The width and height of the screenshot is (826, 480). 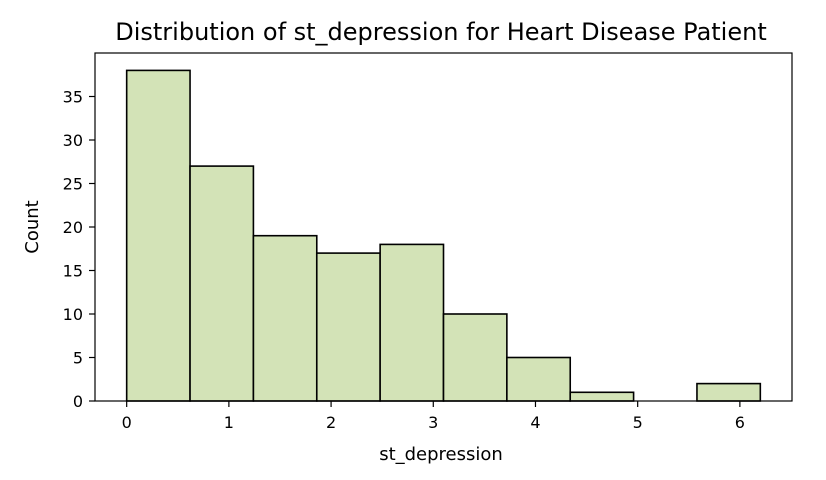 What do you see at coordinates (638, 422) in the screenshot?
I see `x-tick-label: 5` at bounding box center [638, 422].